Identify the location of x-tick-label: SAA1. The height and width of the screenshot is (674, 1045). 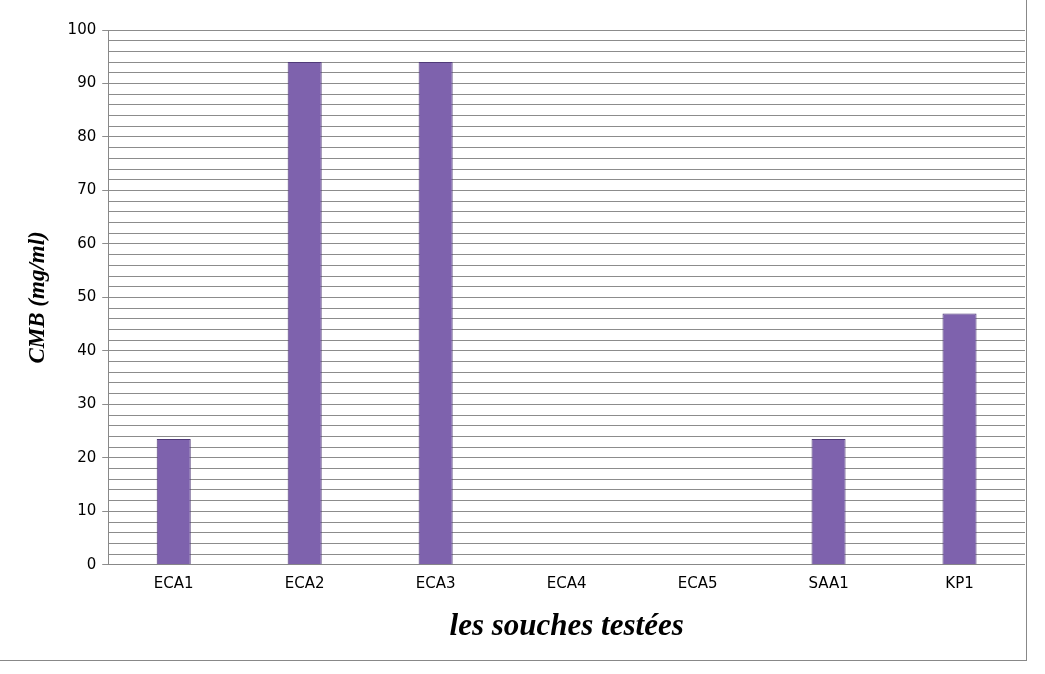
(828, 582).